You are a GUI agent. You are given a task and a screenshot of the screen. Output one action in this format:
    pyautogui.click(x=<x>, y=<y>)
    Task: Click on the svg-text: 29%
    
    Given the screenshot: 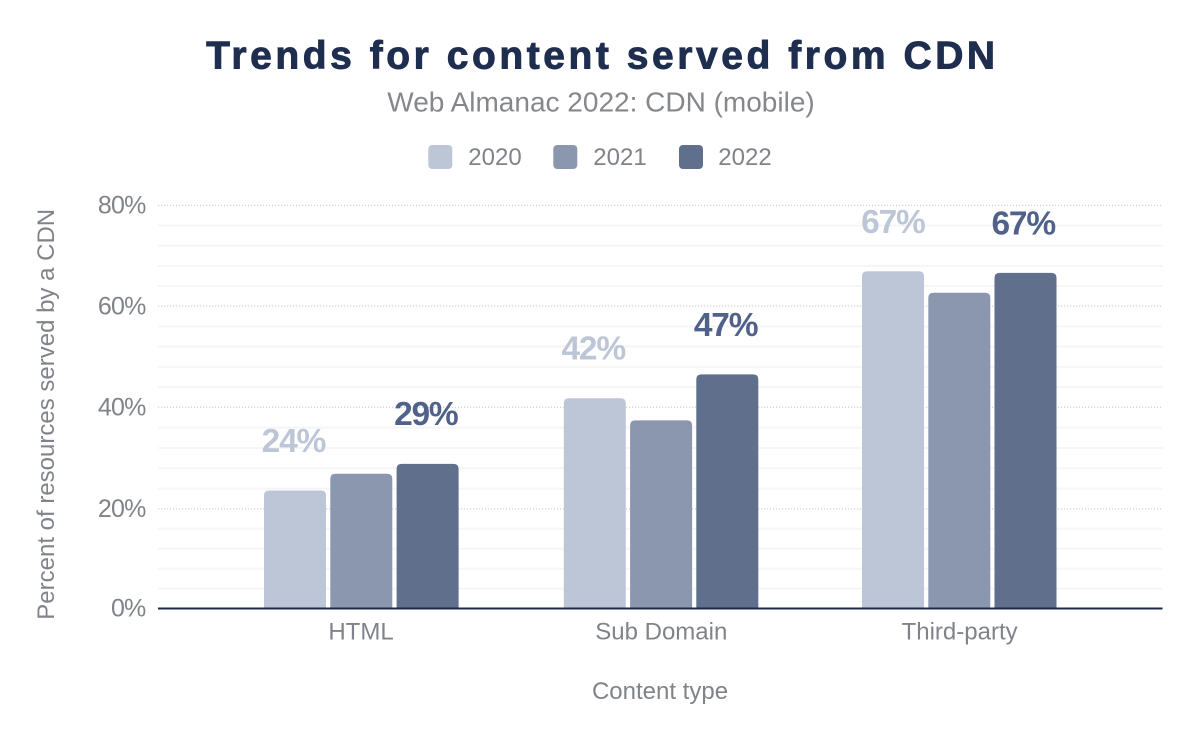 What is the action you would take?
    pyautogui.click(x=426, y=414)
    